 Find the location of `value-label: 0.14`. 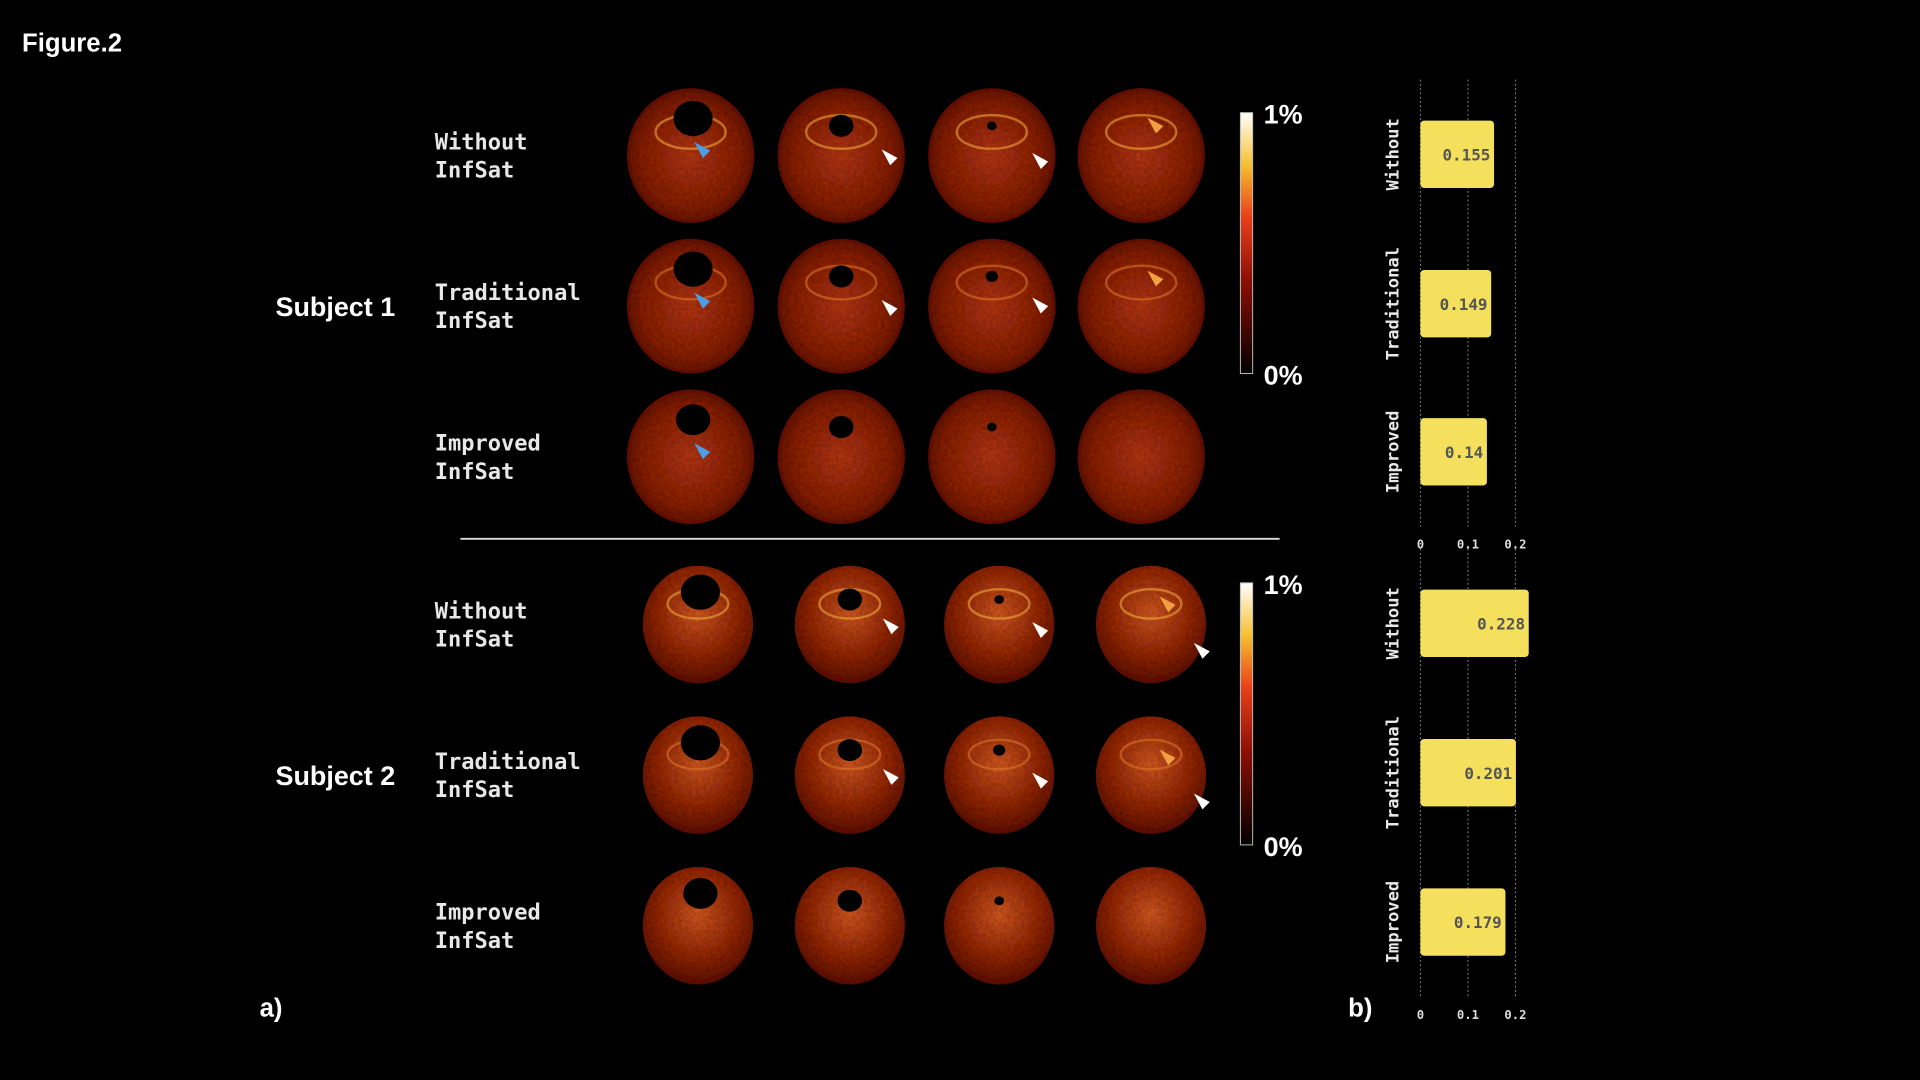

value-label: 0.14 is located at coordinates (1464, 452).